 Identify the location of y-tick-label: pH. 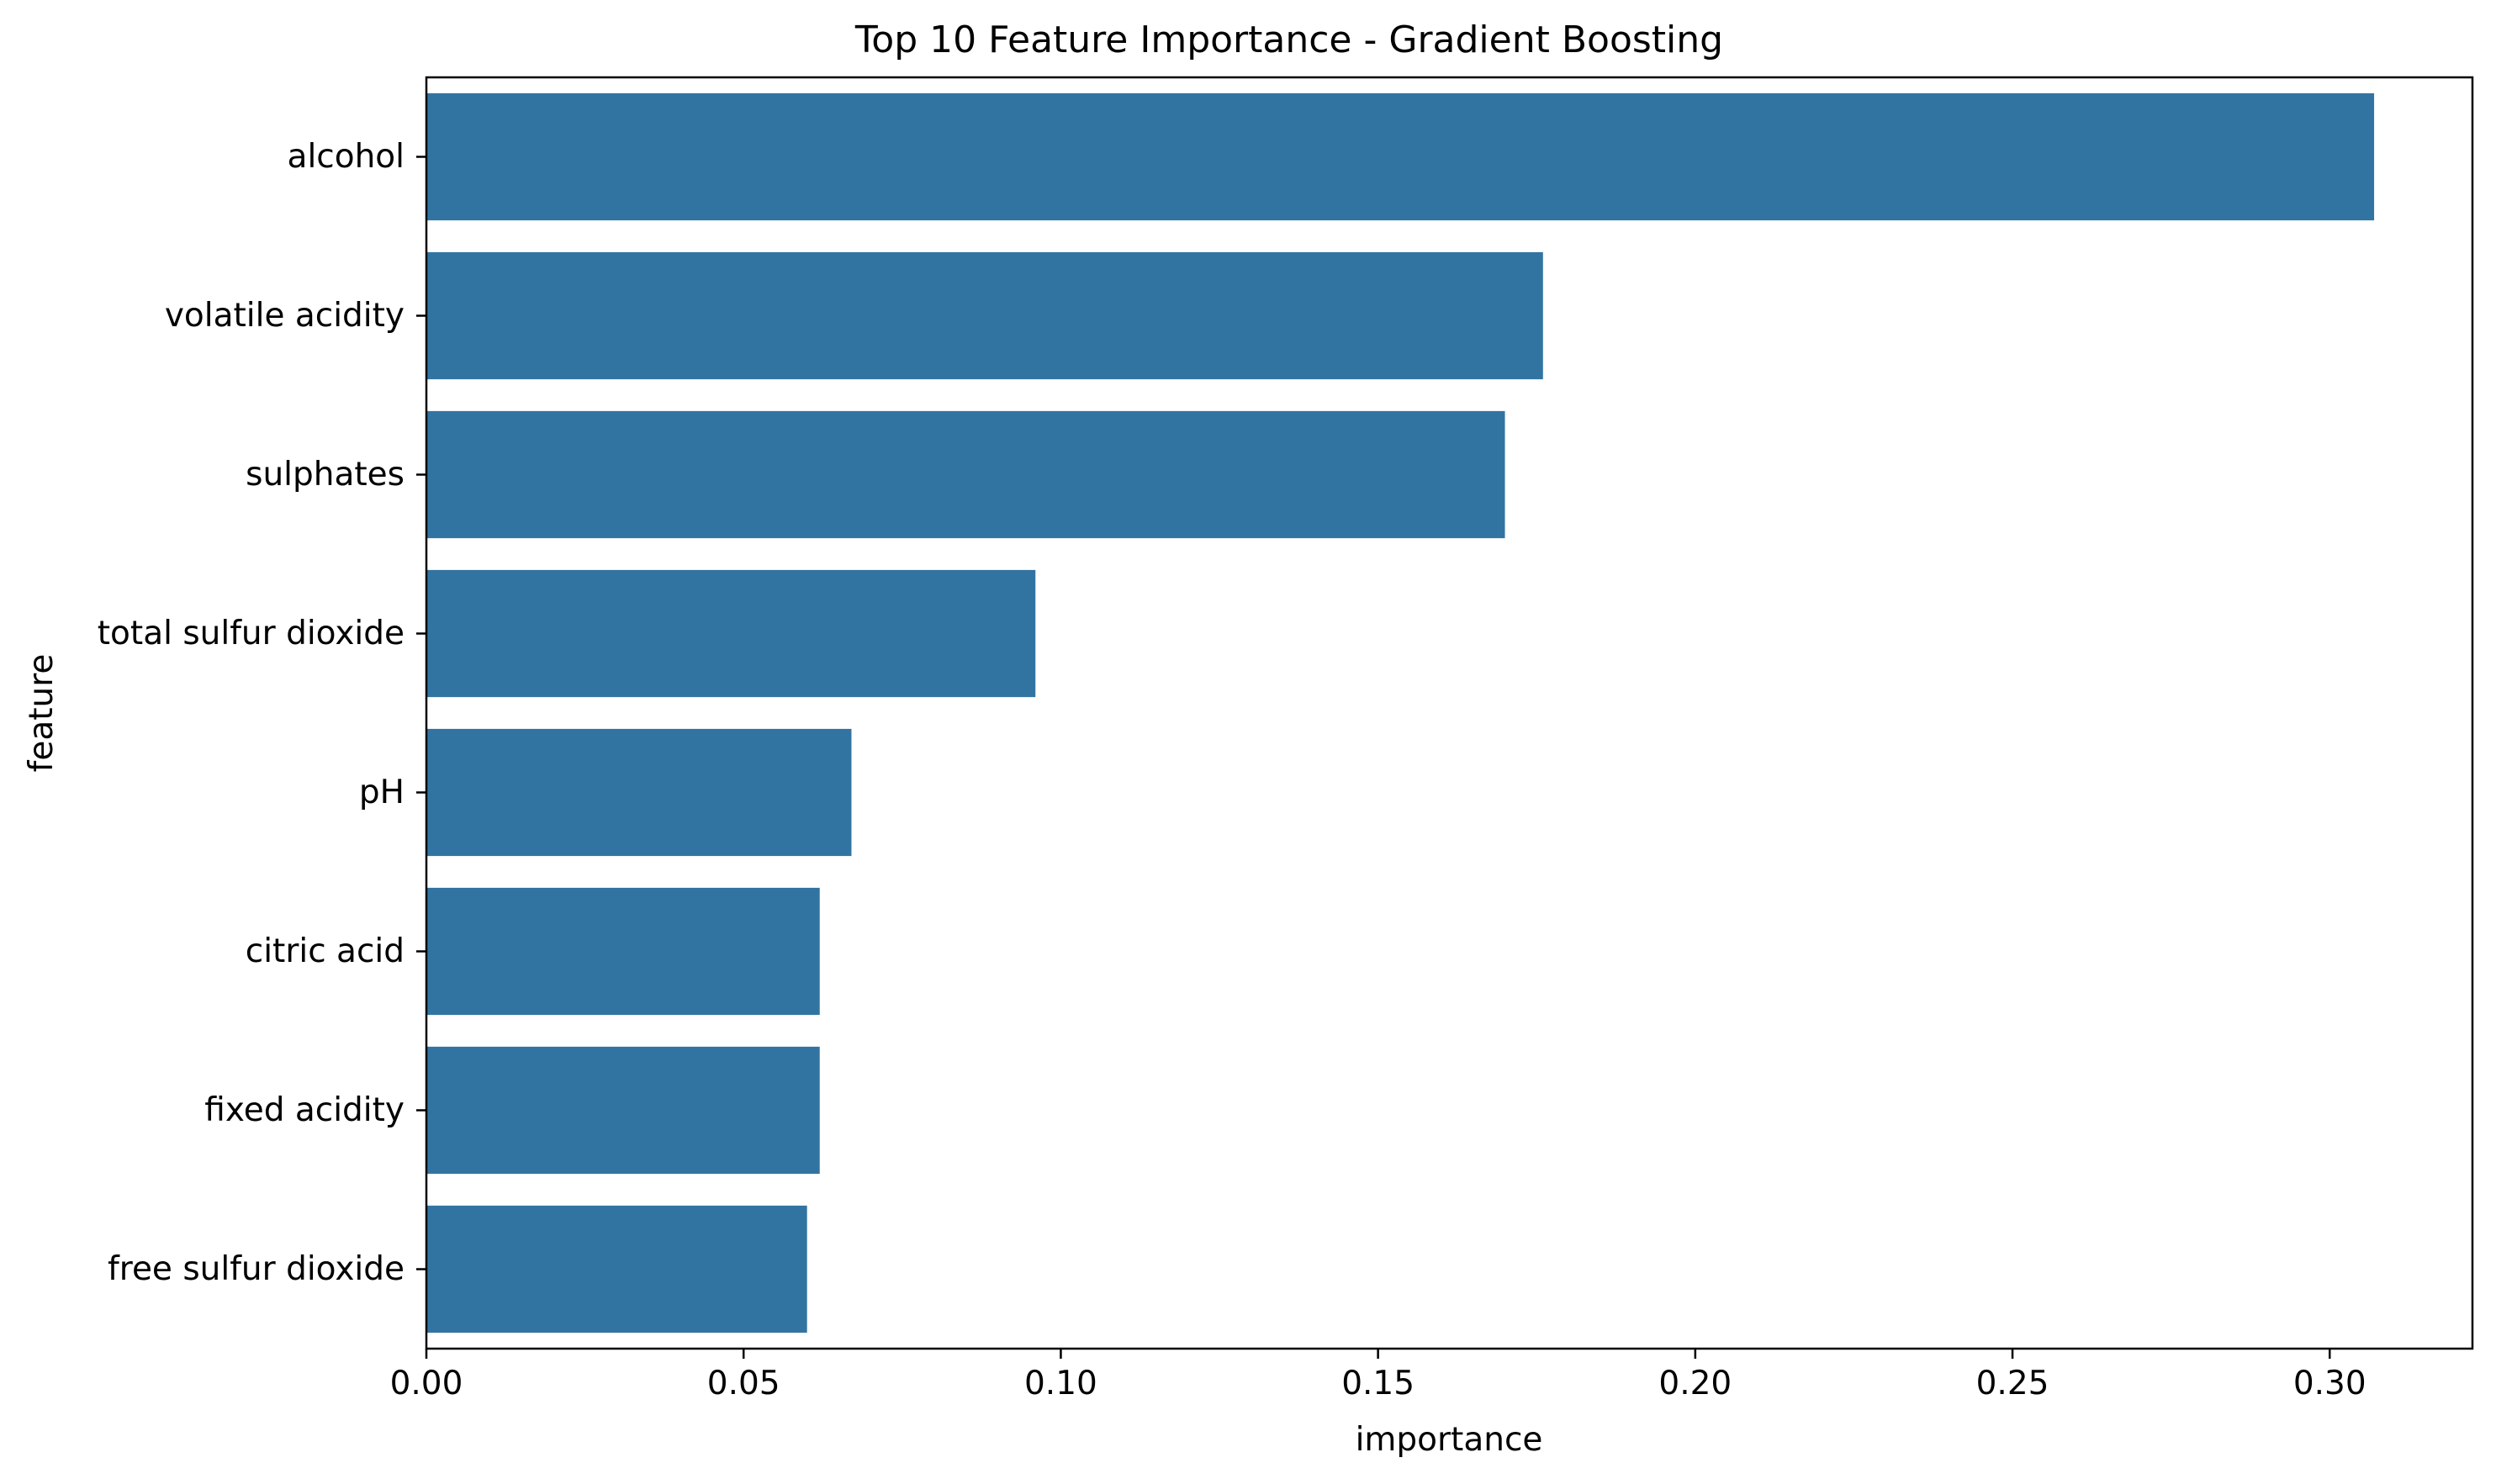
(382, 792).